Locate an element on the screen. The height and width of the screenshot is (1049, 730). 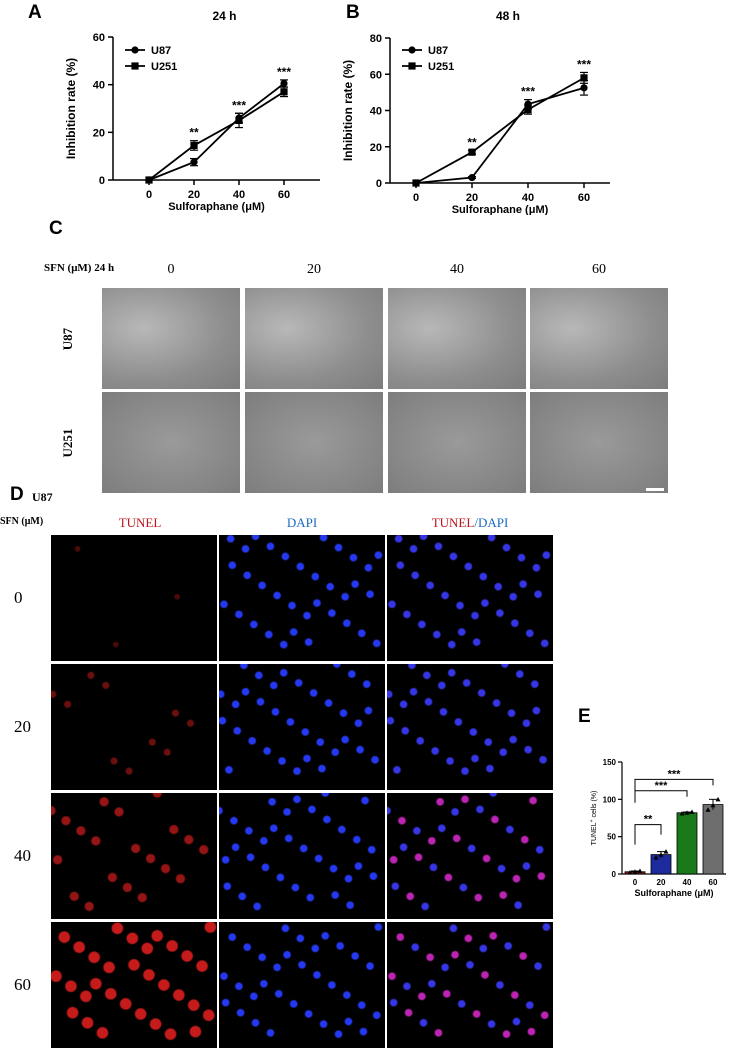
x-tick-label: 20 is located at coordinates (194, 195).